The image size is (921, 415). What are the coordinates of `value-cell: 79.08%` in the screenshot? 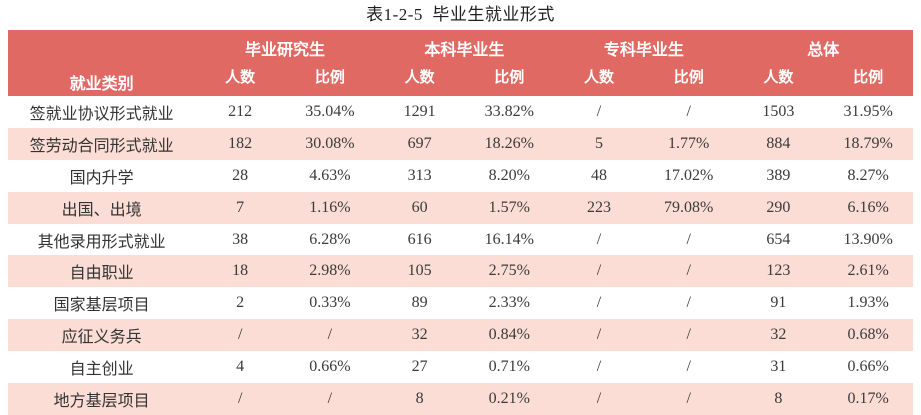 It's located at (689, 207).